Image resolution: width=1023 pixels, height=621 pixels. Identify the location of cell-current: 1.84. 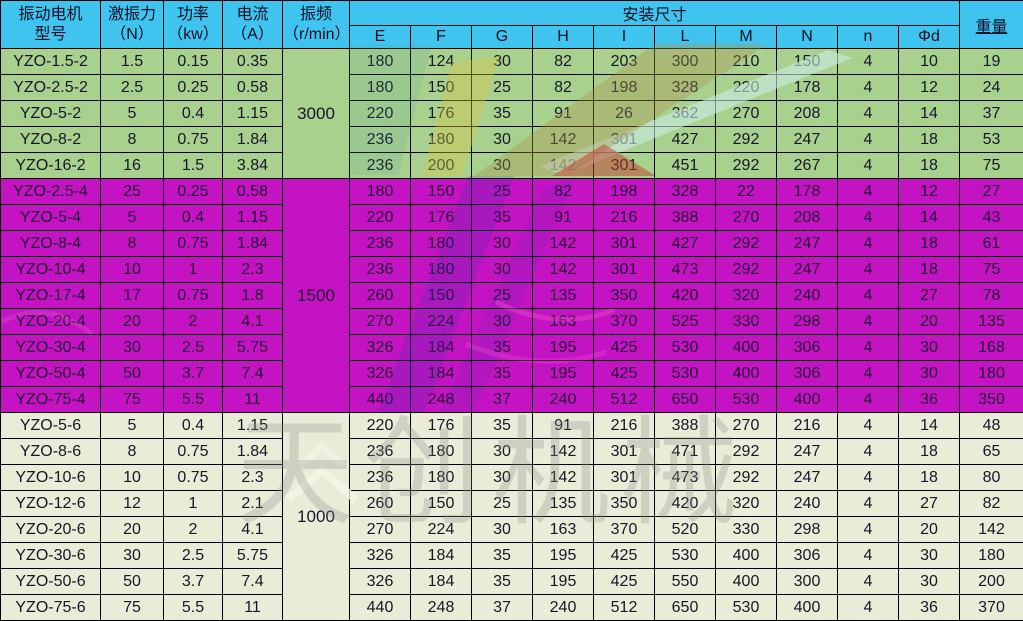
(253, 452).